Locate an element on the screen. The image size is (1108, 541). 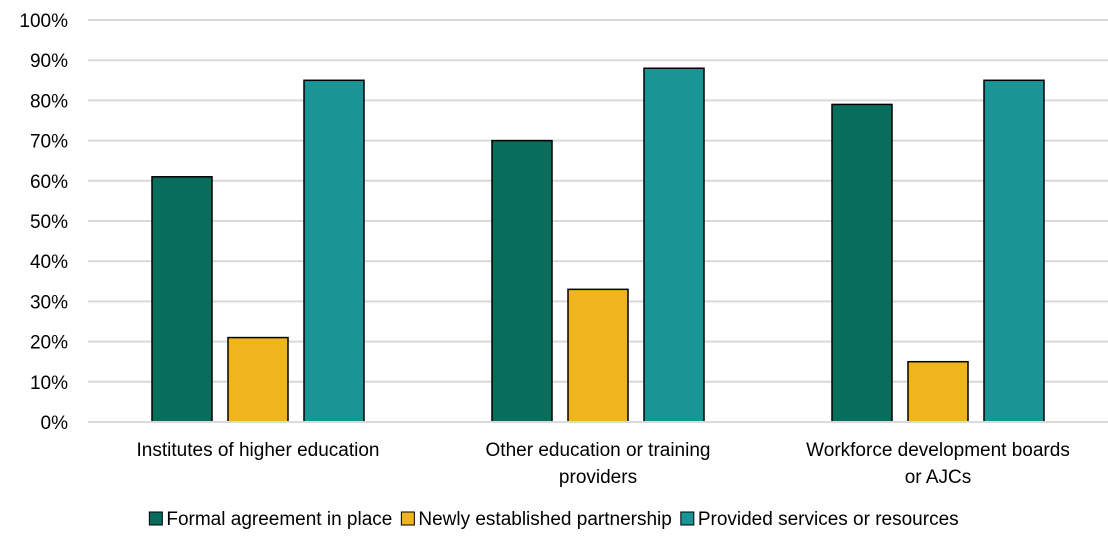
y-tick-label: 20% is located at coordinates (49, 343).